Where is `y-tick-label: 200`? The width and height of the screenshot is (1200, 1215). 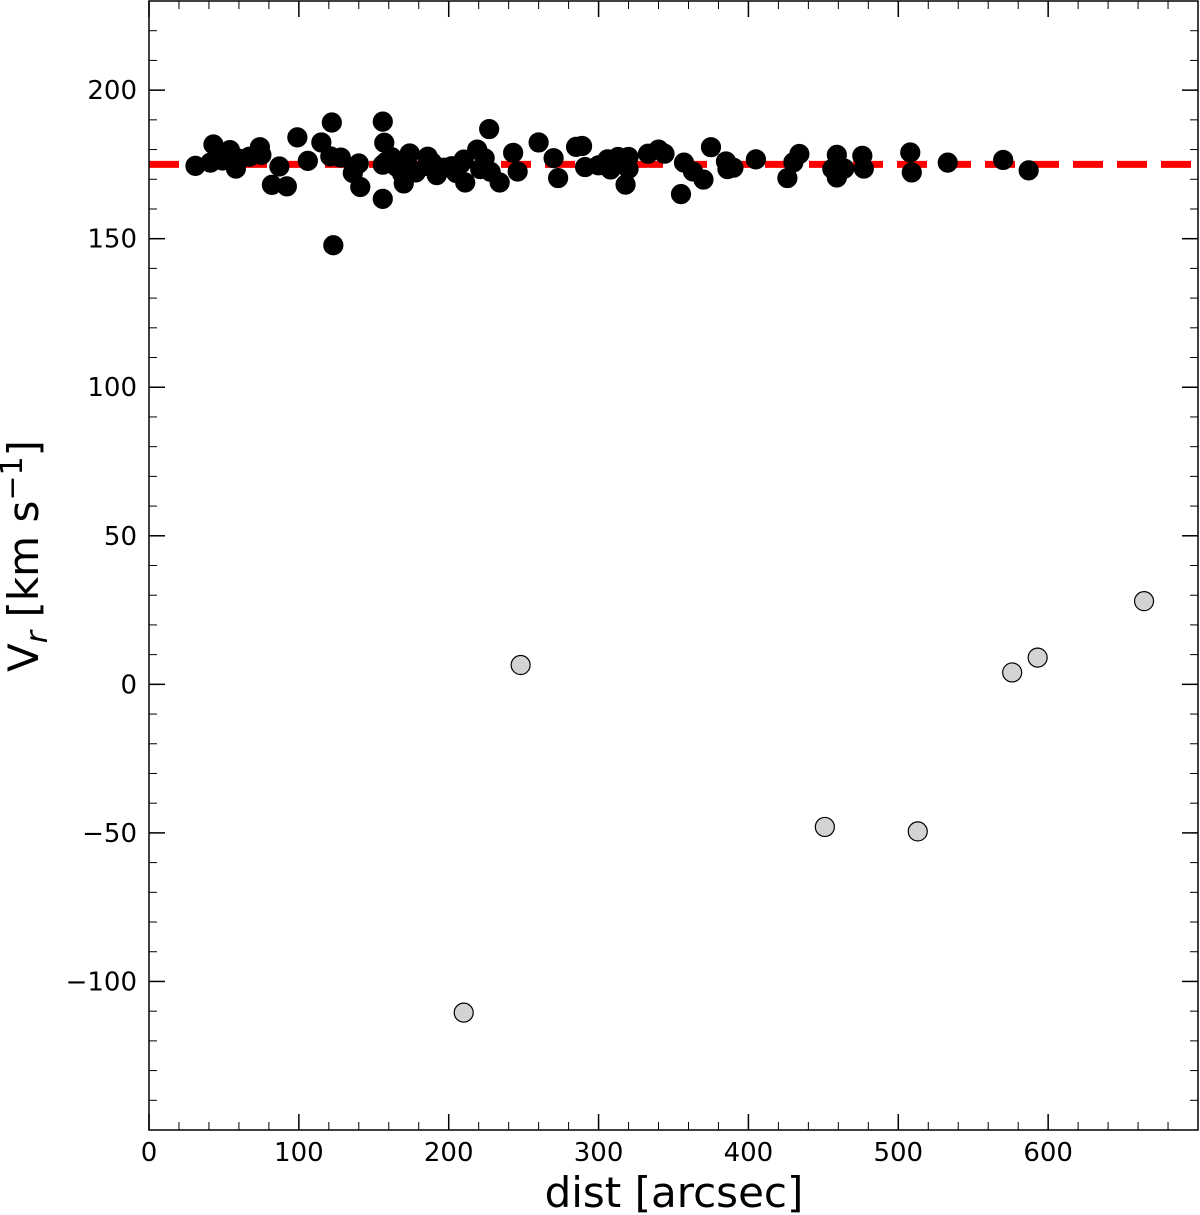
y-tick-label: 200 is located at coordinates (112, 91).